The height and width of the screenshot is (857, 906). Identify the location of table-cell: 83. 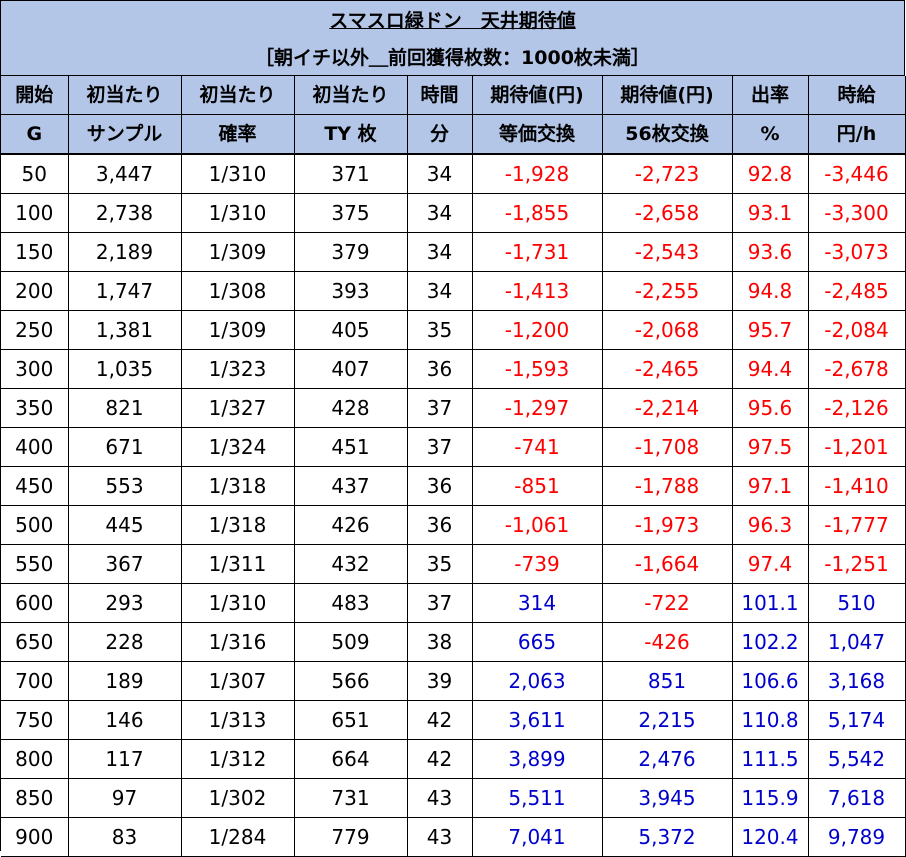
(125, 837).